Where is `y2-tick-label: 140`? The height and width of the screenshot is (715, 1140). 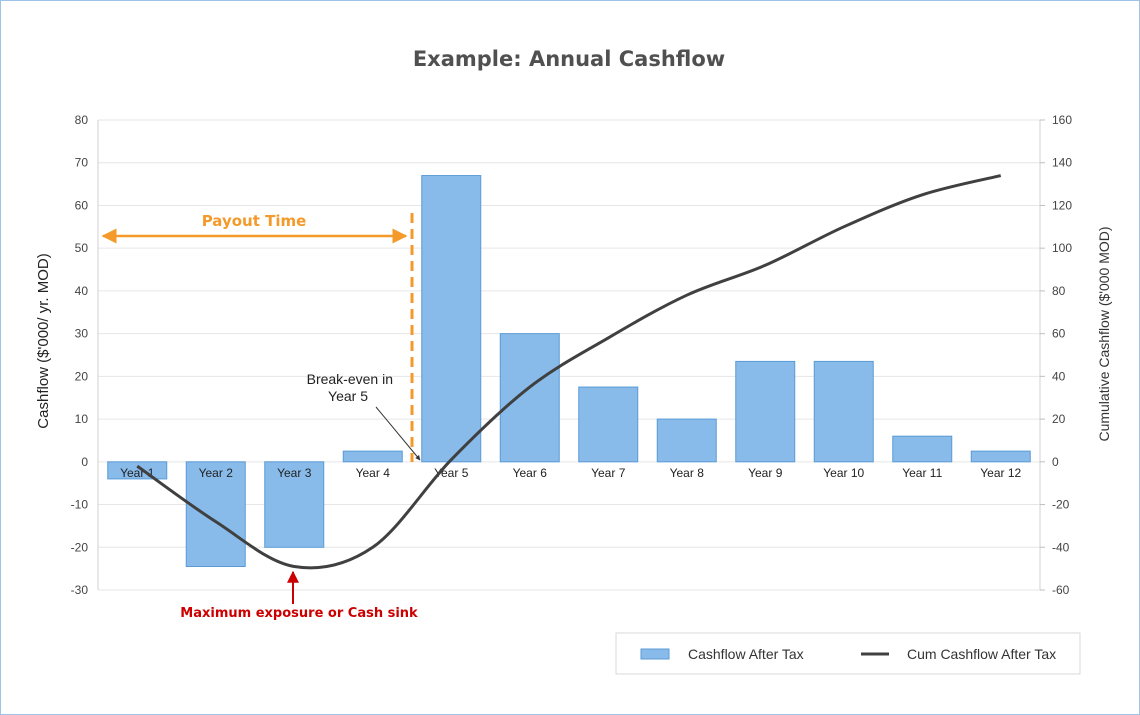 y2-tick-label: 140 is located at coordinates (1062, 163).